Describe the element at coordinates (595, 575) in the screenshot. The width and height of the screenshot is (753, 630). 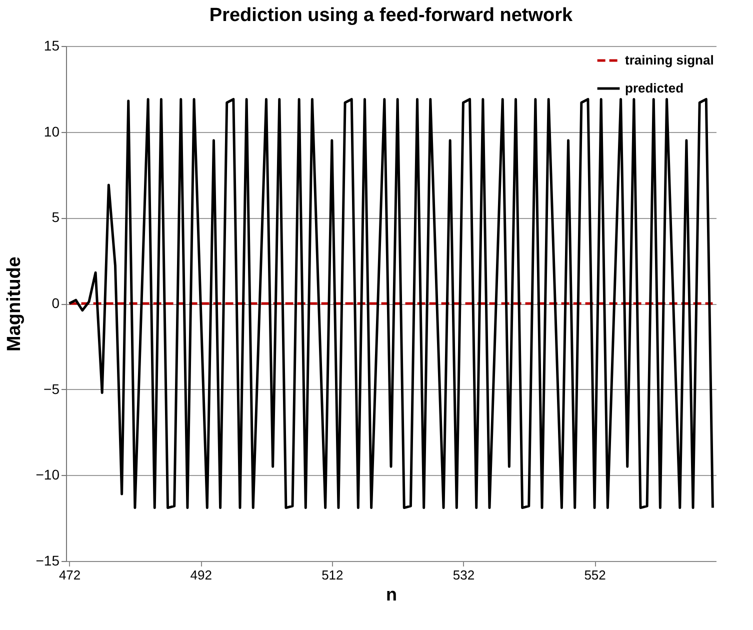
I see `x-tick-label: 552` at that location.